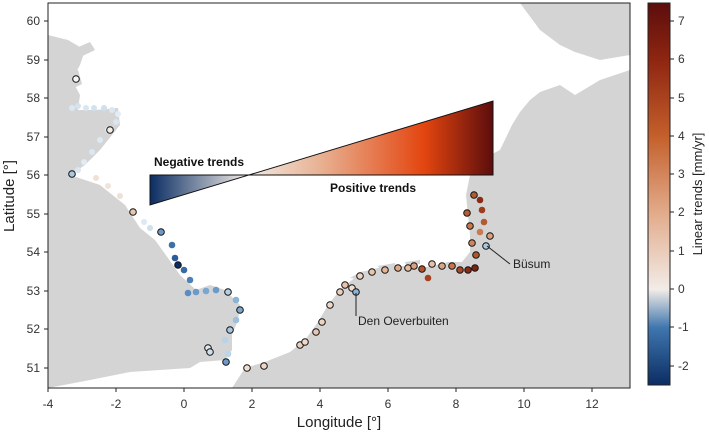 The image size is (709, 432). Describe the element at coordinates (677, 251) in the screenshot. I see `cb-tick-6: 1` at that location.